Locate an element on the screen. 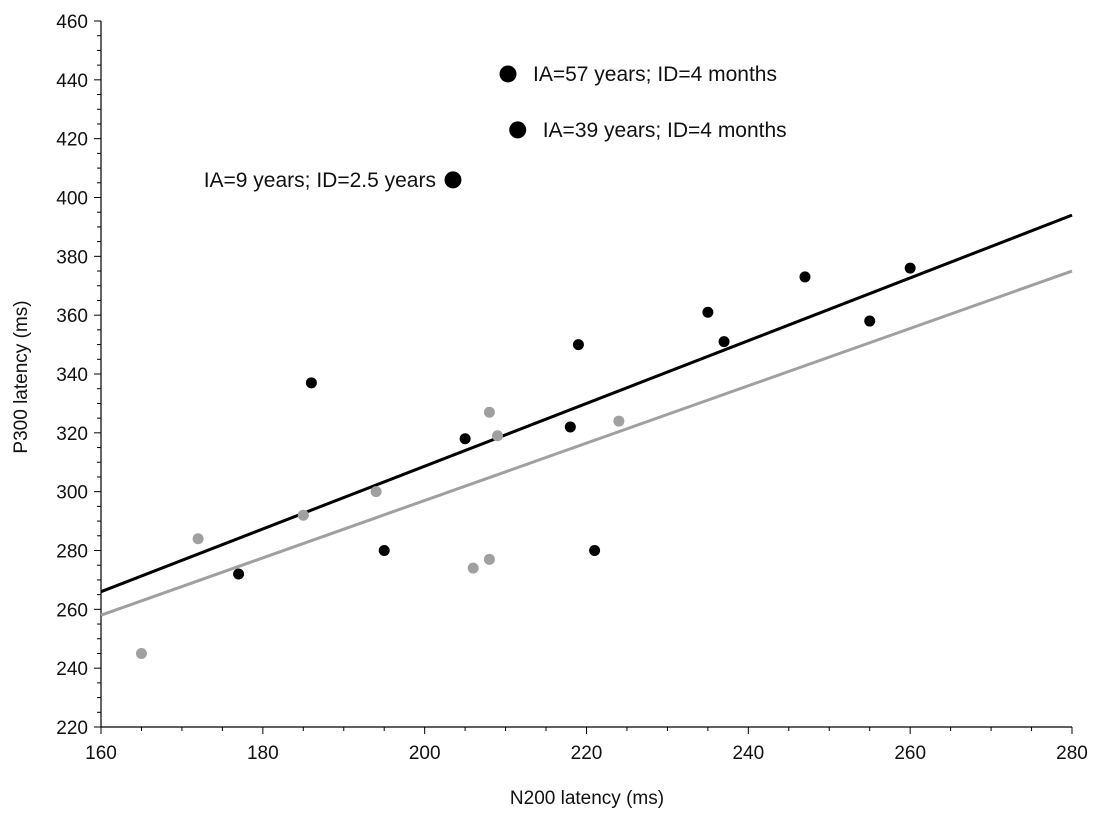 Image resolution: width=1095 pixels, height=816 pixels. y-tick-label: 260 is located at coordinates (72, 610).